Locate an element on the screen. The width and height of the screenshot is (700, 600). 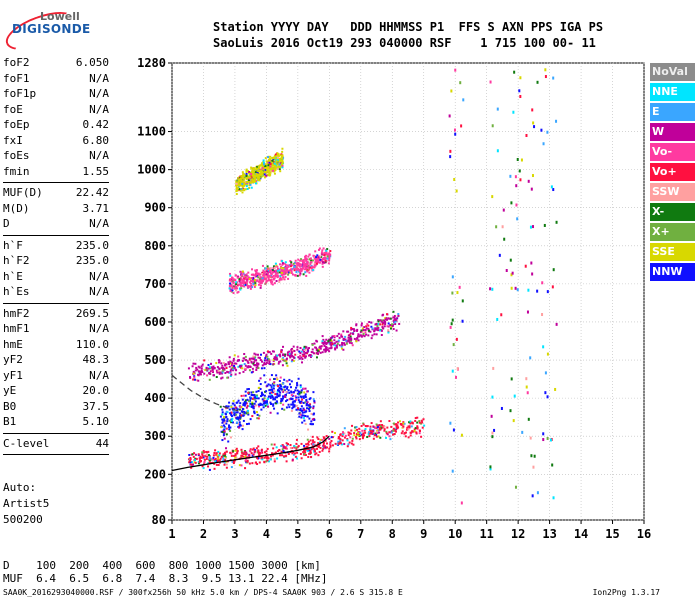
param-row: h`Es N/A is located at coordinates (56, 293).